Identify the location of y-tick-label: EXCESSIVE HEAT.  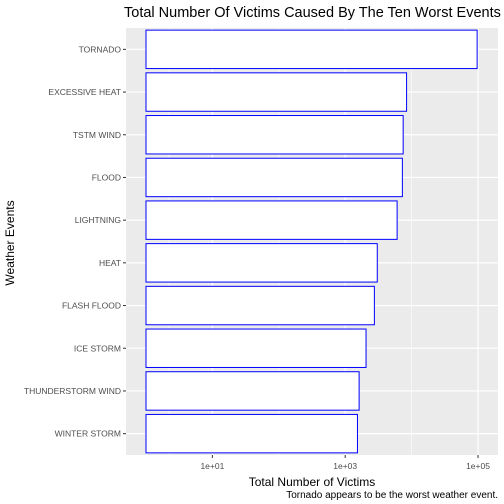
(84, 92).